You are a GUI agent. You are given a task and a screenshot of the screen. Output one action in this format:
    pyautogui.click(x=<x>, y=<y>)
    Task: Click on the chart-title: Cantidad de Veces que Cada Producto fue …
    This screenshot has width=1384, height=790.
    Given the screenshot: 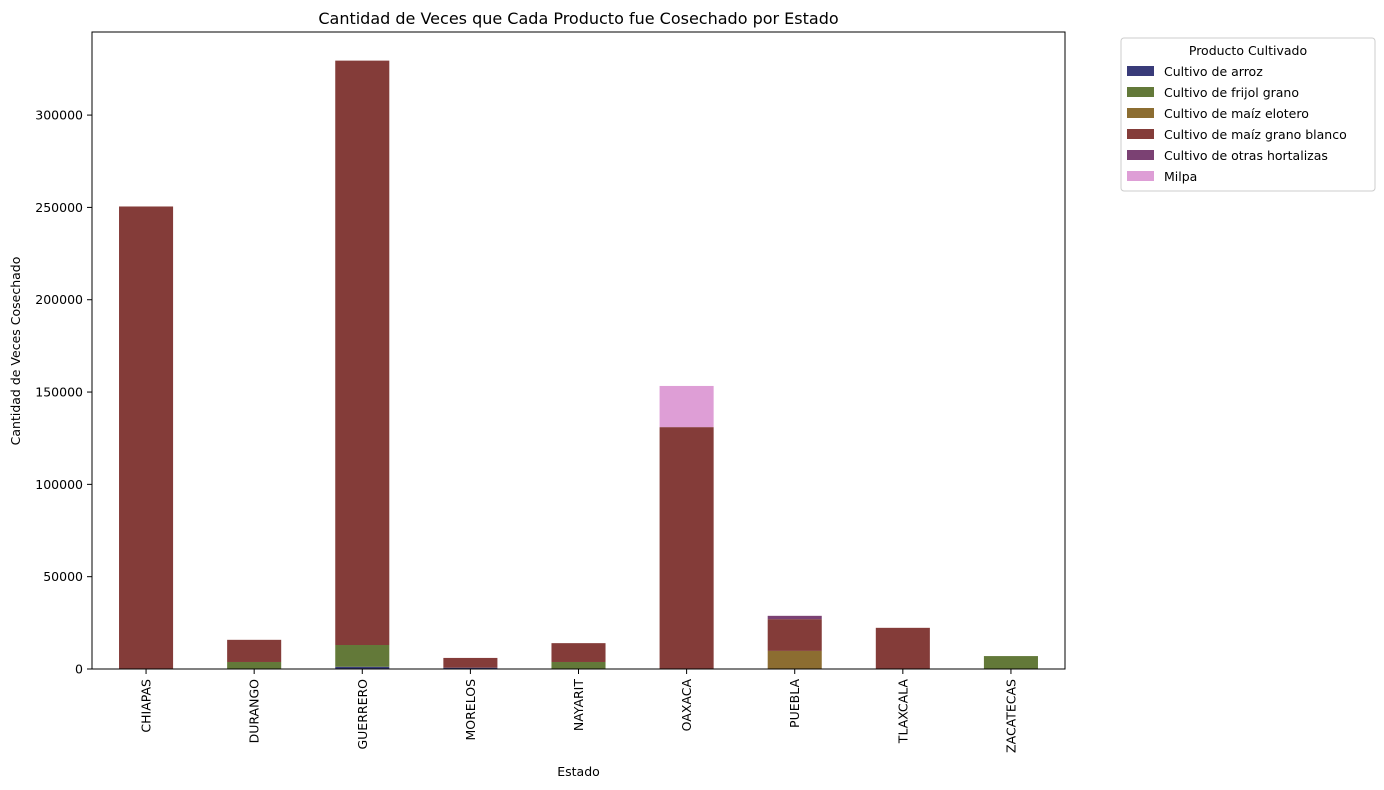 What is the action you would take?
    pyautogui.click(x=578, y=18)
    